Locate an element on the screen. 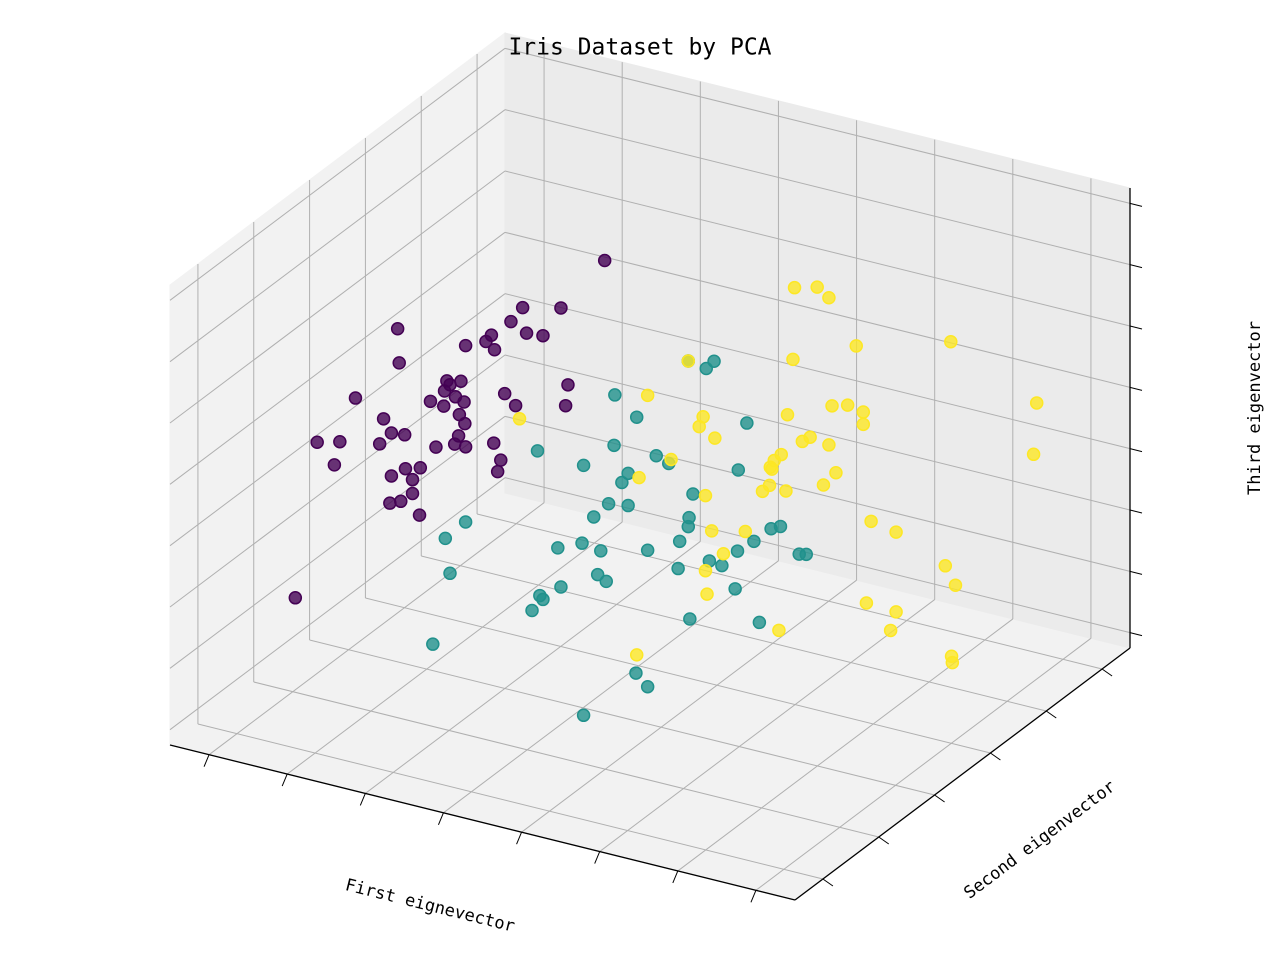  y-axis is located at coordinates (962, 774).